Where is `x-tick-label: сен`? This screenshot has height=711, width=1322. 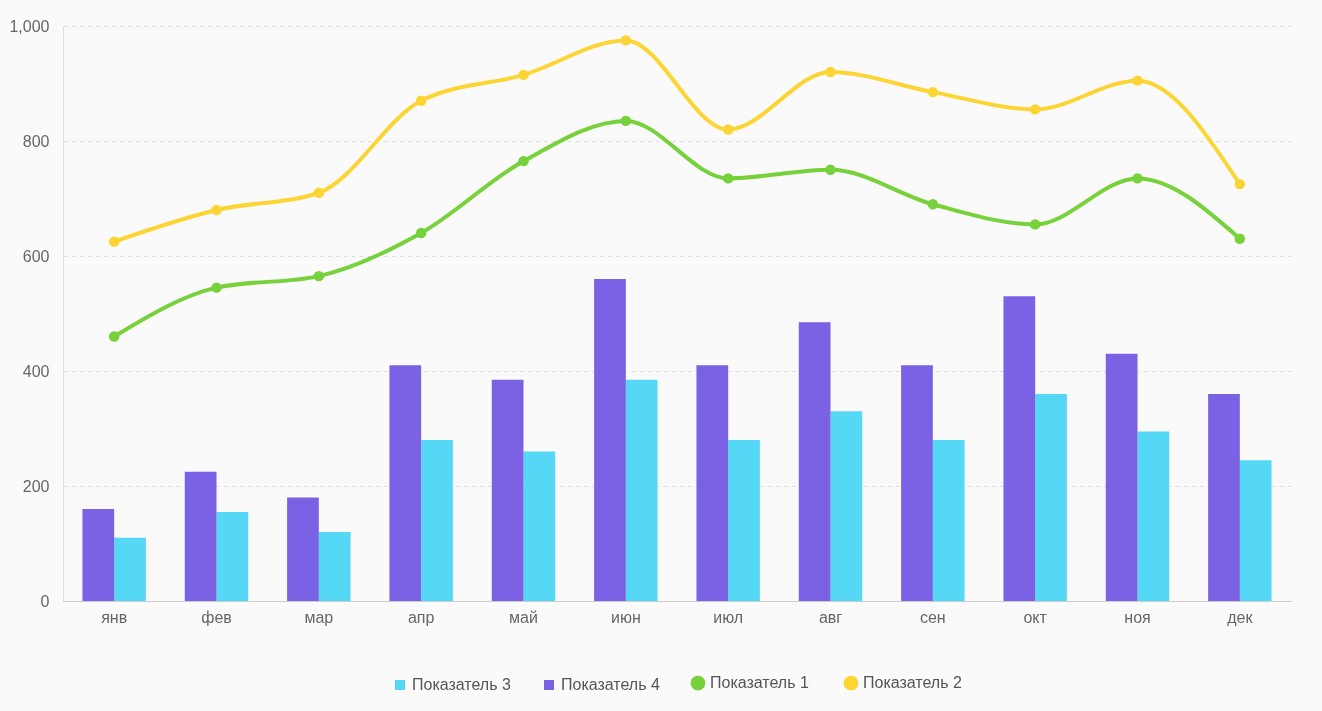
x-tick-label: сен is located at coordinates (932, 617).